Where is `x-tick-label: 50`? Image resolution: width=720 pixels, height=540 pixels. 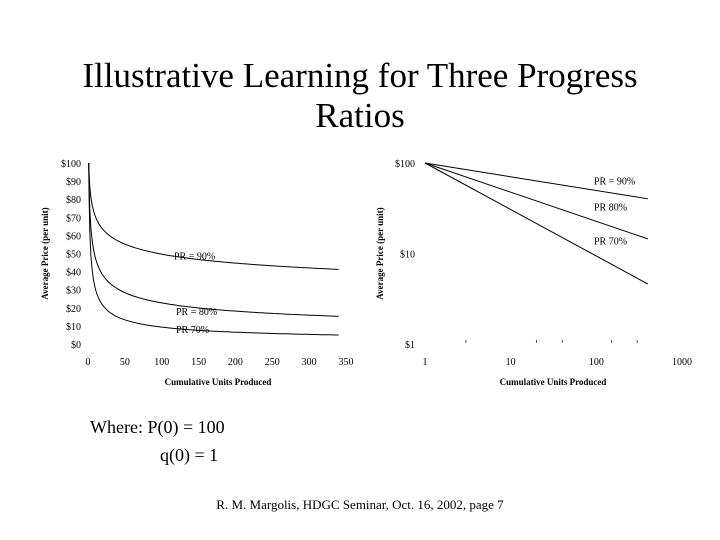 x-tick-label: 50 is located at coordinates (125, 362).